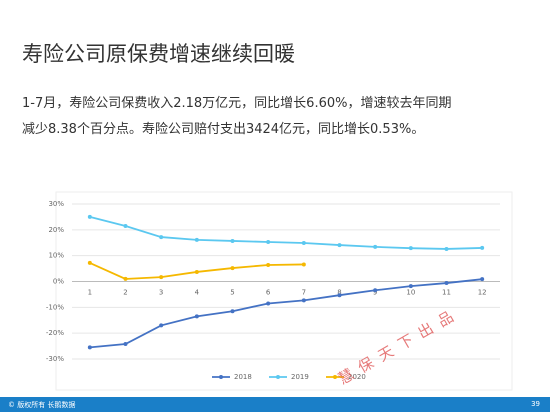 Image resolution: width=550 pixels, height=412 pixels. Describe the element at coordinates (55, 307) in the screenshot. I see `y-tick-label: -10%` at that location.